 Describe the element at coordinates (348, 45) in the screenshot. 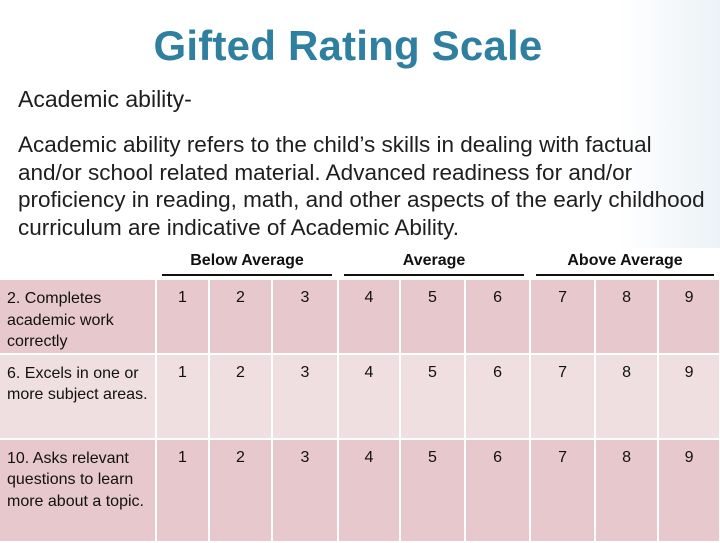

I see `slide-title: Gifted Rating Scale` at that location.